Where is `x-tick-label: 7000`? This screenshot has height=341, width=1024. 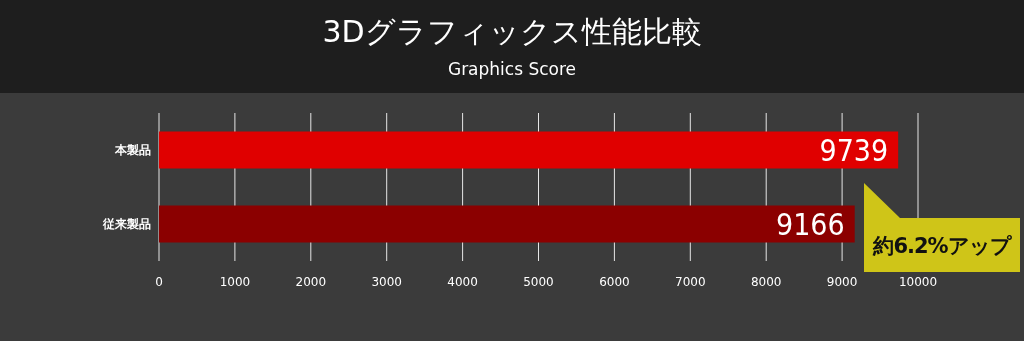
x-tick-label: 7000 is located at coordinates (690, 281).